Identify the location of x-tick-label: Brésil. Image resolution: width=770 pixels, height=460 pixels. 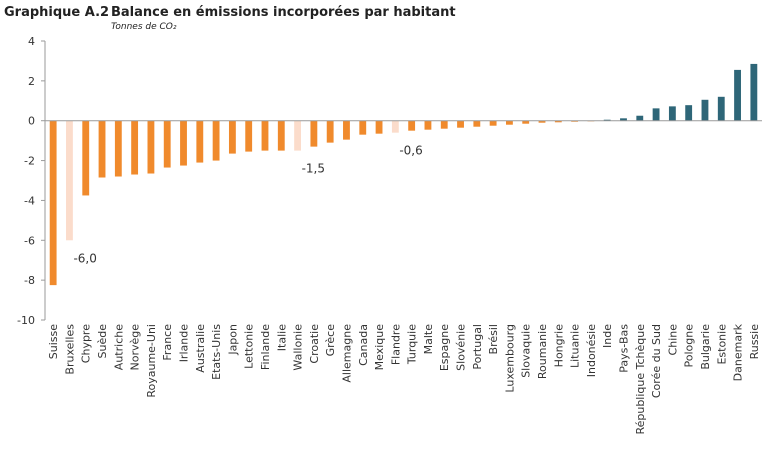
(493, 339).